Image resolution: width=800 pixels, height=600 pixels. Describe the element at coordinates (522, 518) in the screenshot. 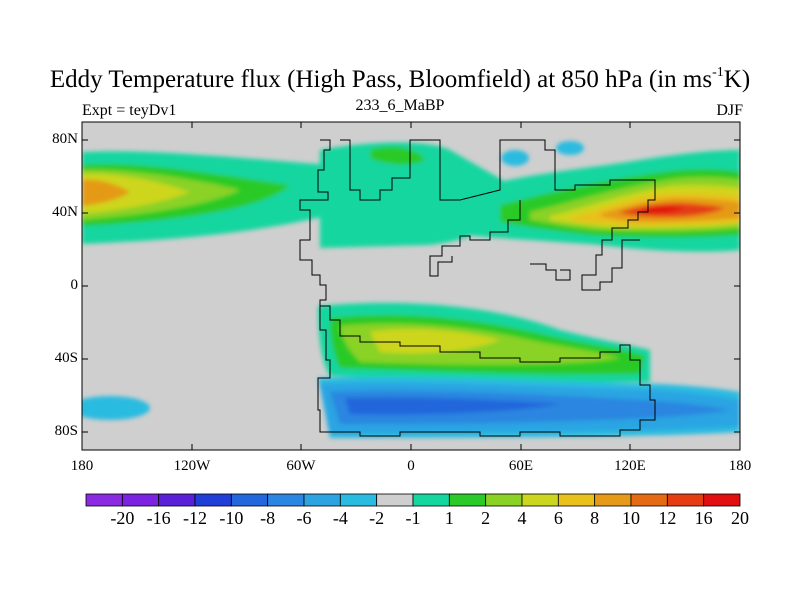

I see `colorbar-label: 4` at that location.